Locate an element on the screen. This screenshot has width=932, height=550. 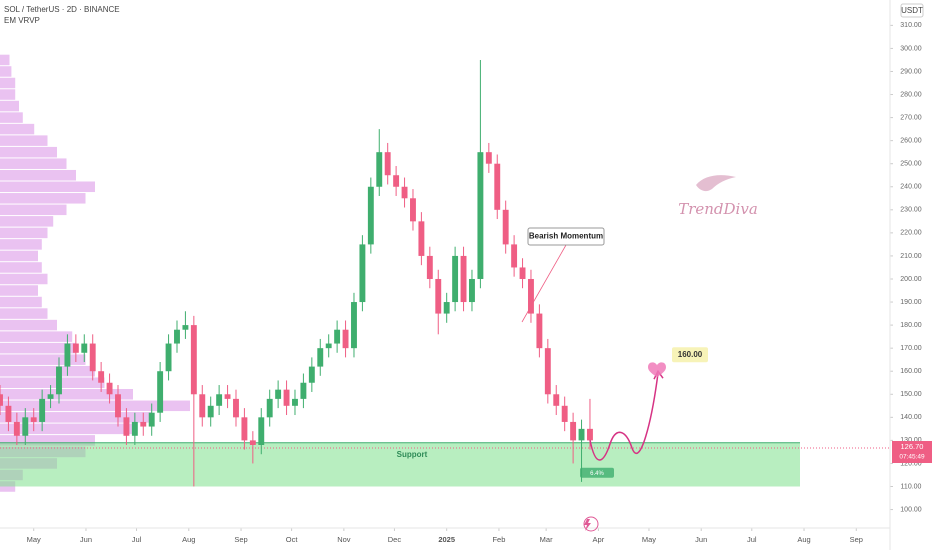
y-tick-label: 220.00 is located at coordinates (911, 233).